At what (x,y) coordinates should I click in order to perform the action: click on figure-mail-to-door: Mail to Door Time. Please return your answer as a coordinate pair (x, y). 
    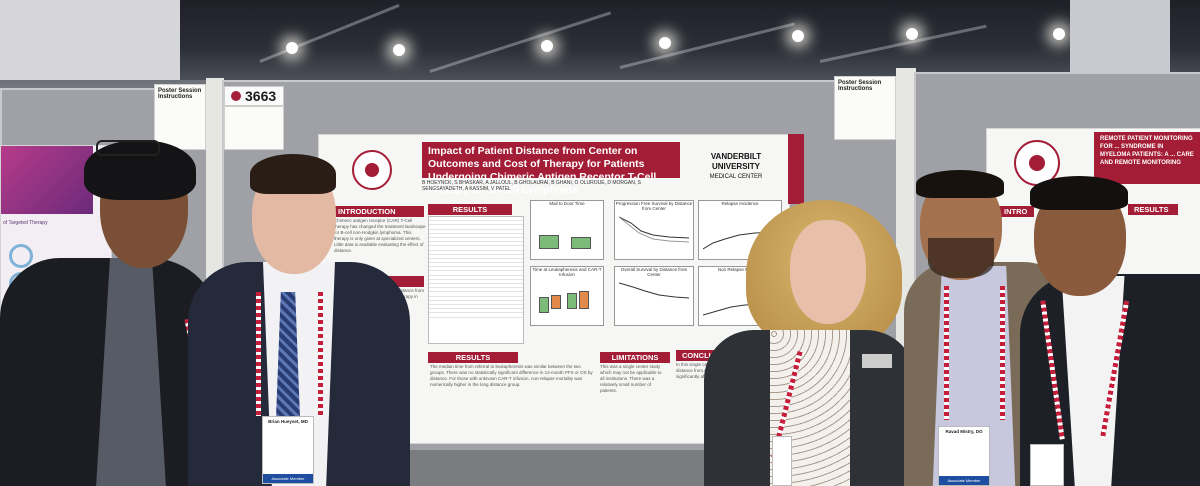
    Looking at the image, I should click on (567, 230).